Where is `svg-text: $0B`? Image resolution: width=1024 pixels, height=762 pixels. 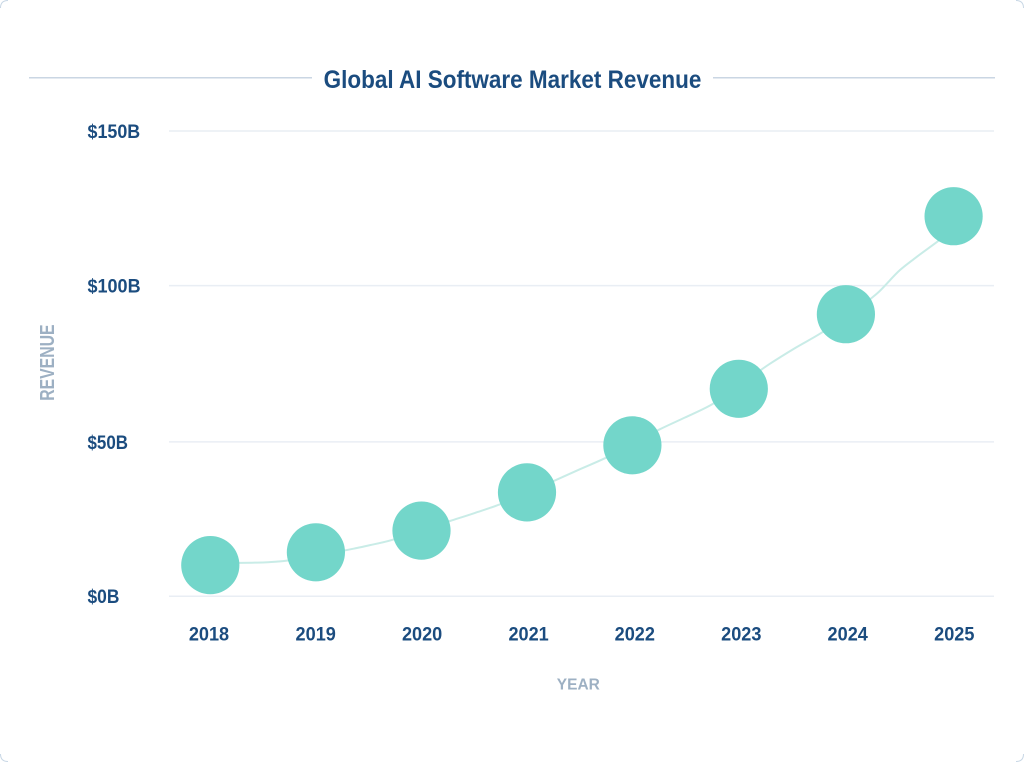 svg-text: $0B is located at coordinates (104, 597).